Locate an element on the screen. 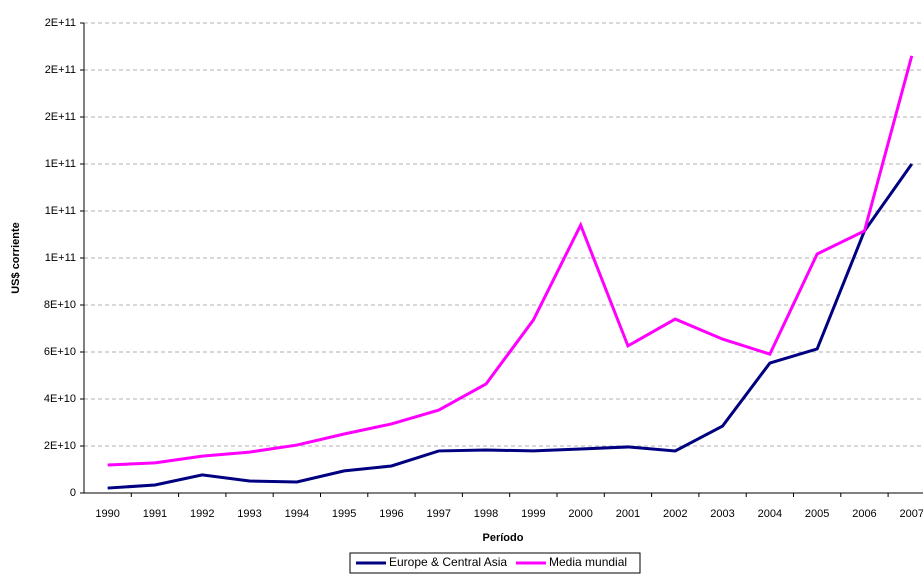 Image resolution: width=923 pixels, height=581 pixels. x-tick-label: 2004 is located at coordinates (770, 514).